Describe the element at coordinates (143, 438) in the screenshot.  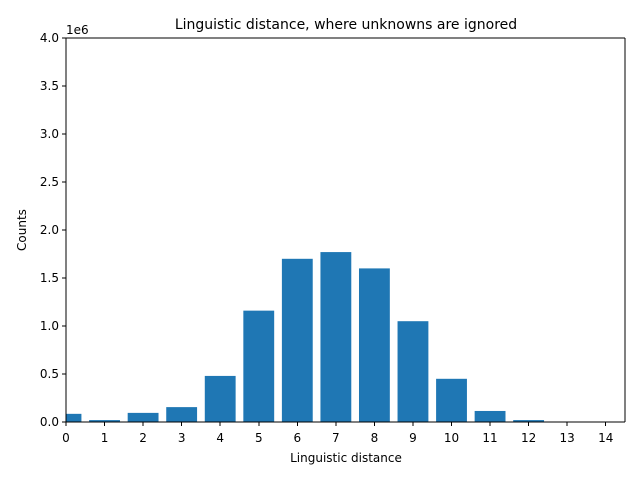
I see `x-tick-label-2: 2` at that location.